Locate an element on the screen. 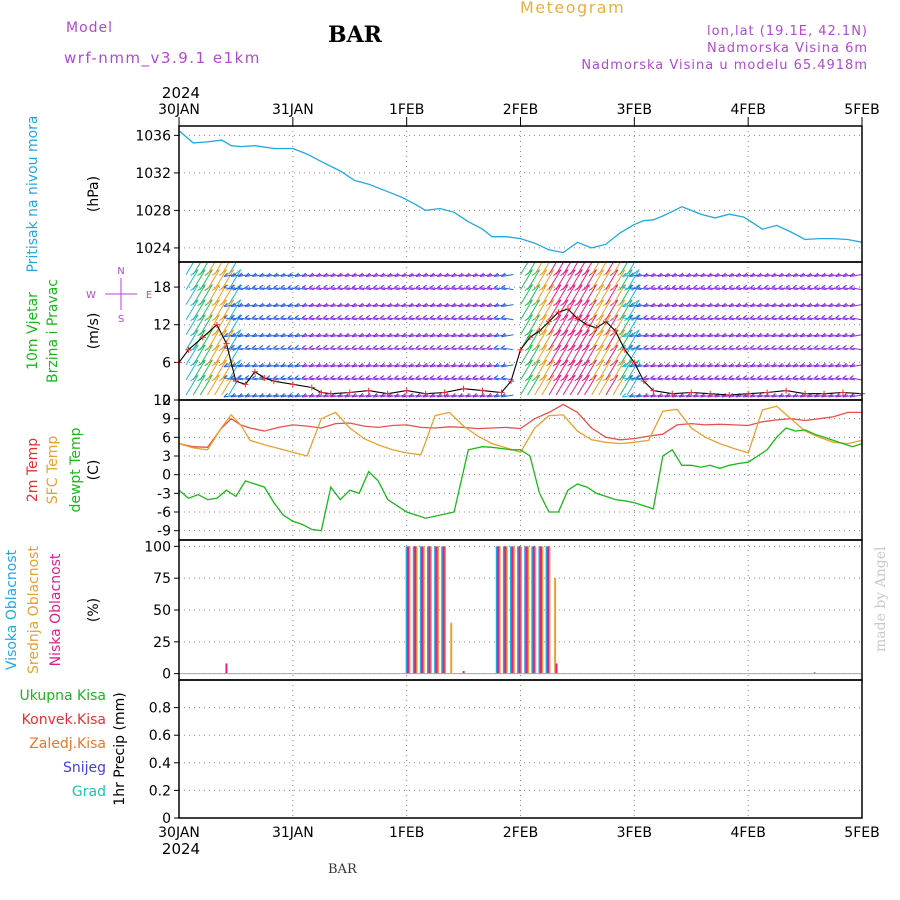 This screenshot has width=900, height=900. time-tick-label-bottom: 2FEB is located at coordinates (520, 833).